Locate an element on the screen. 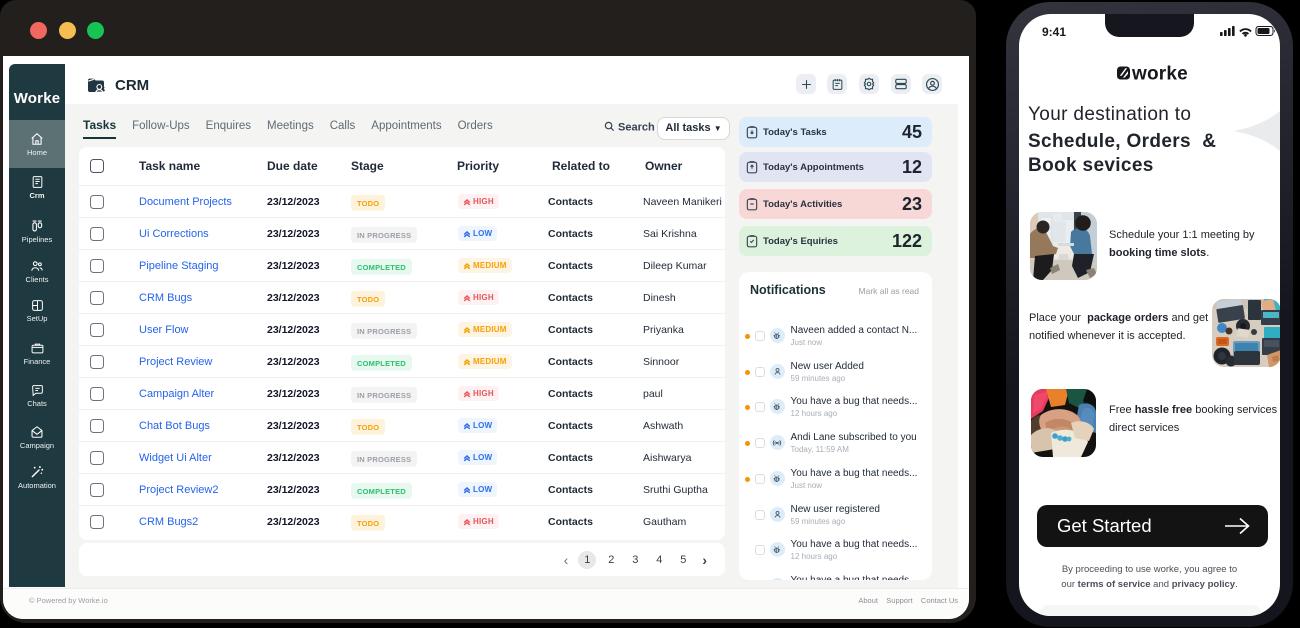  svg-text: worke is located at coordinates (1159, 74).